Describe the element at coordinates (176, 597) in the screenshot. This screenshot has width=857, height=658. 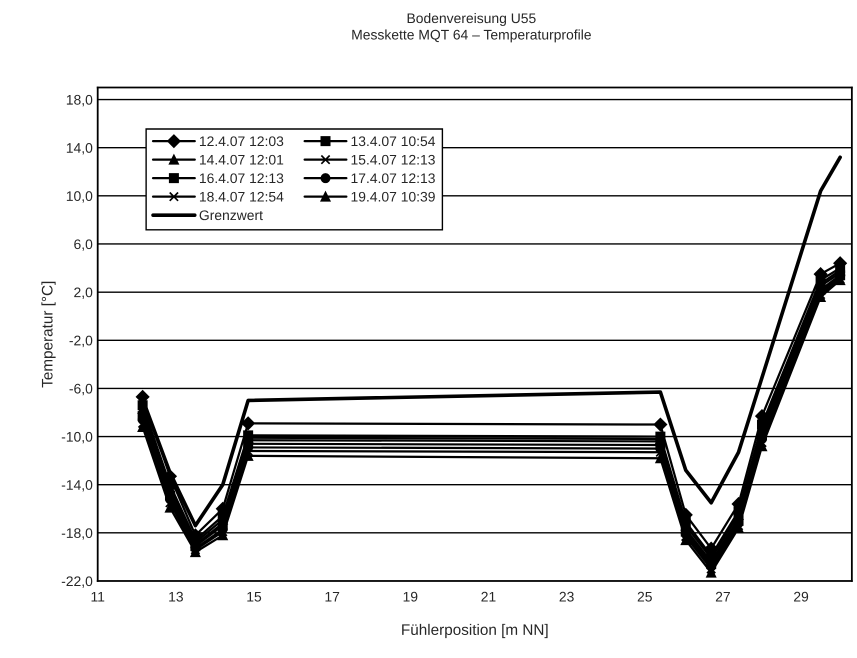
I see `x-tick-label: 13` at that location.